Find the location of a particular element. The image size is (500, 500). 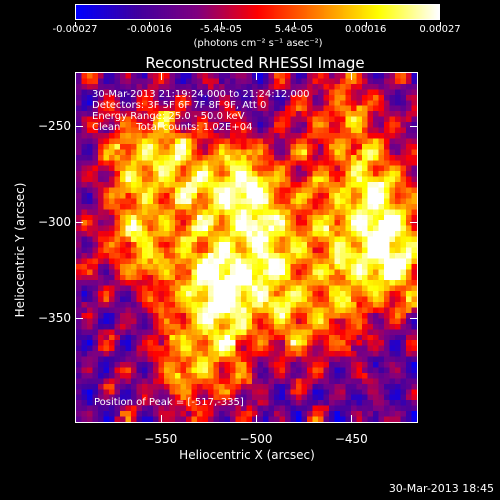

info-total-counts: Clean Total counts: 1.02E+04 is located at coordinates (172, 127).